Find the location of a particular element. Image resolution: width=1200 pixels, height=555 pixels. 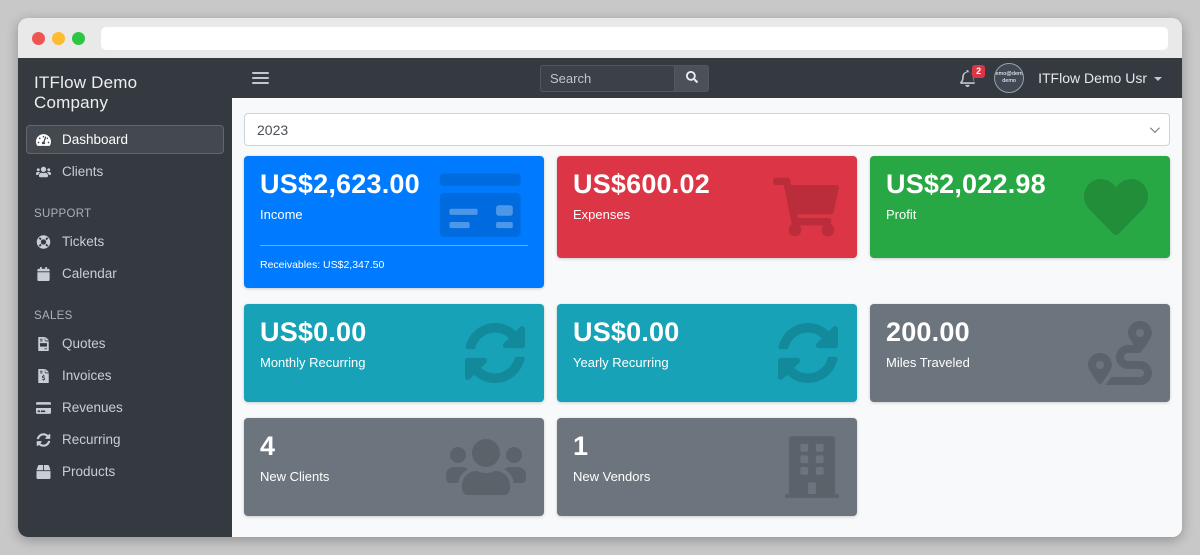

sidebar-item-label: Quotes is located at coordinates (84, 343).